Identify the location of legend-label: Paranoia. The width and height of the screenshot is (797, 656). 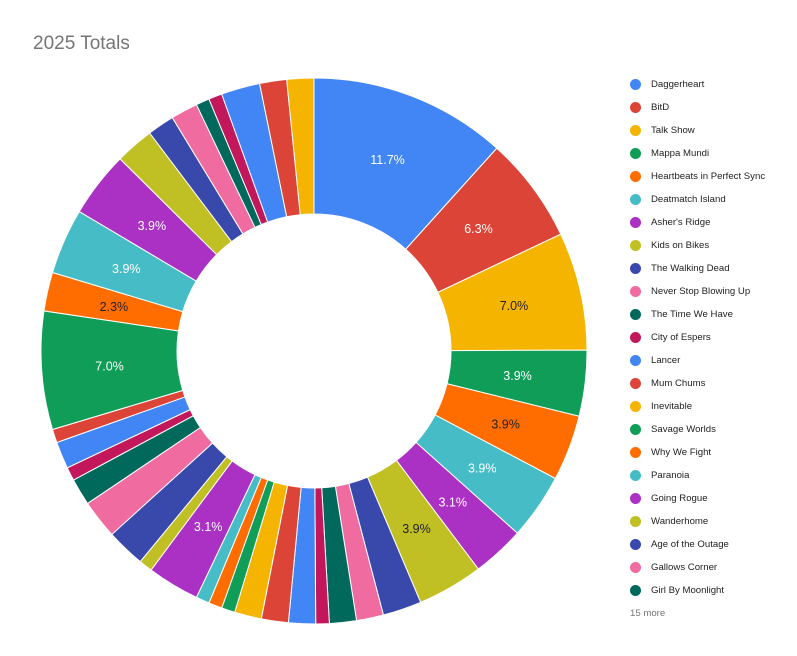
(670, 475).